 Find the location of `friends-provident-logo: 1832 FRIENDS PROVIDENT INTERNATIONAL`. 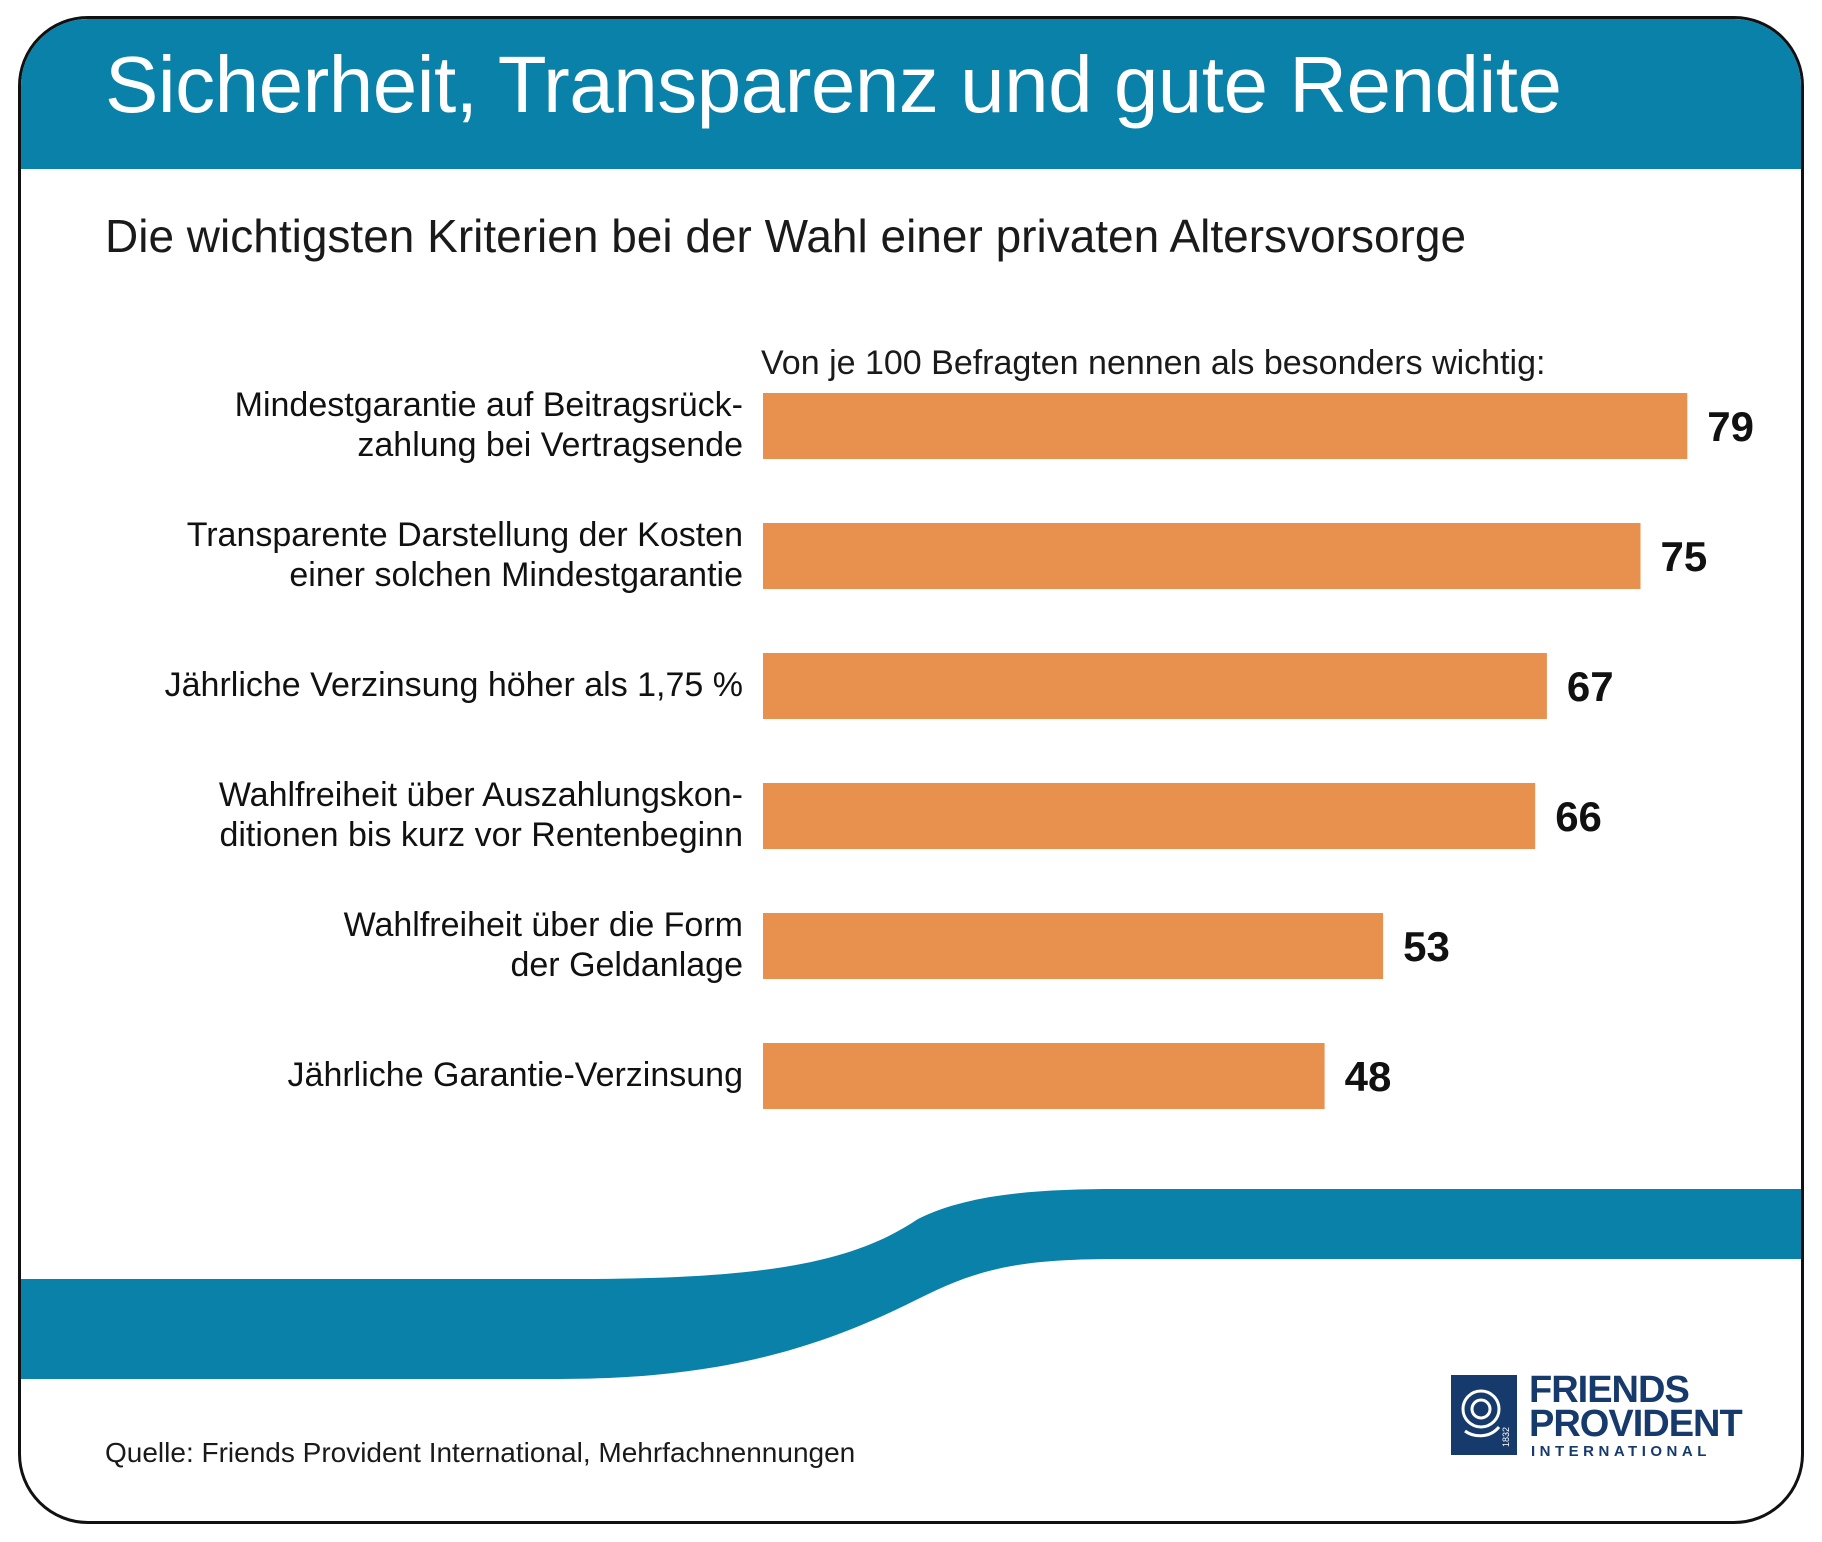

friends-provident-logo: 1832 FRIENDS PROVIDENT INTERNATIONAL is located at coordinates (1601, 1414).